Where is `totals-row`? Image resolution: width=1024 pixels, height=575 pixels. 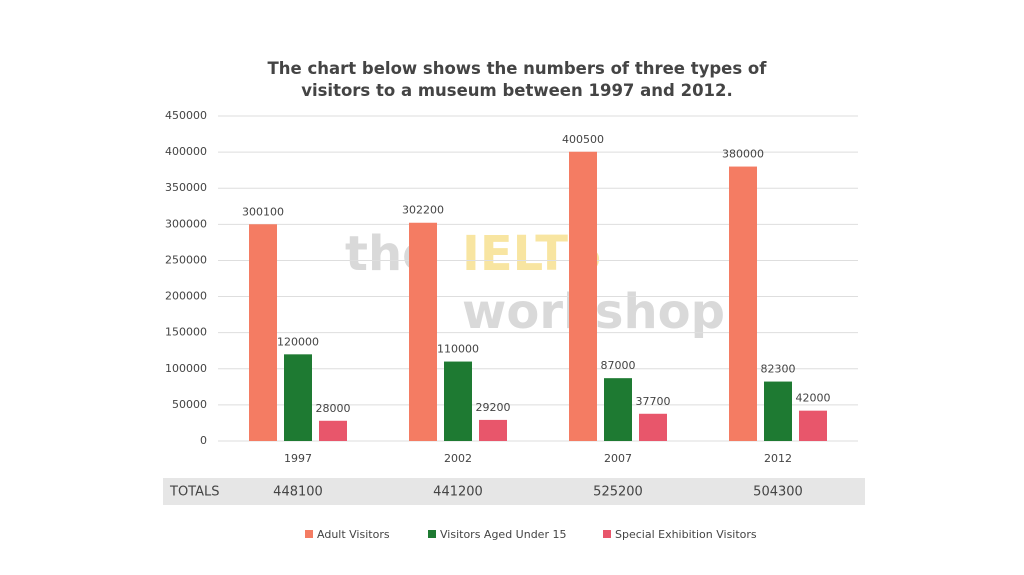
totals-row is located at coordinates (514, 491).